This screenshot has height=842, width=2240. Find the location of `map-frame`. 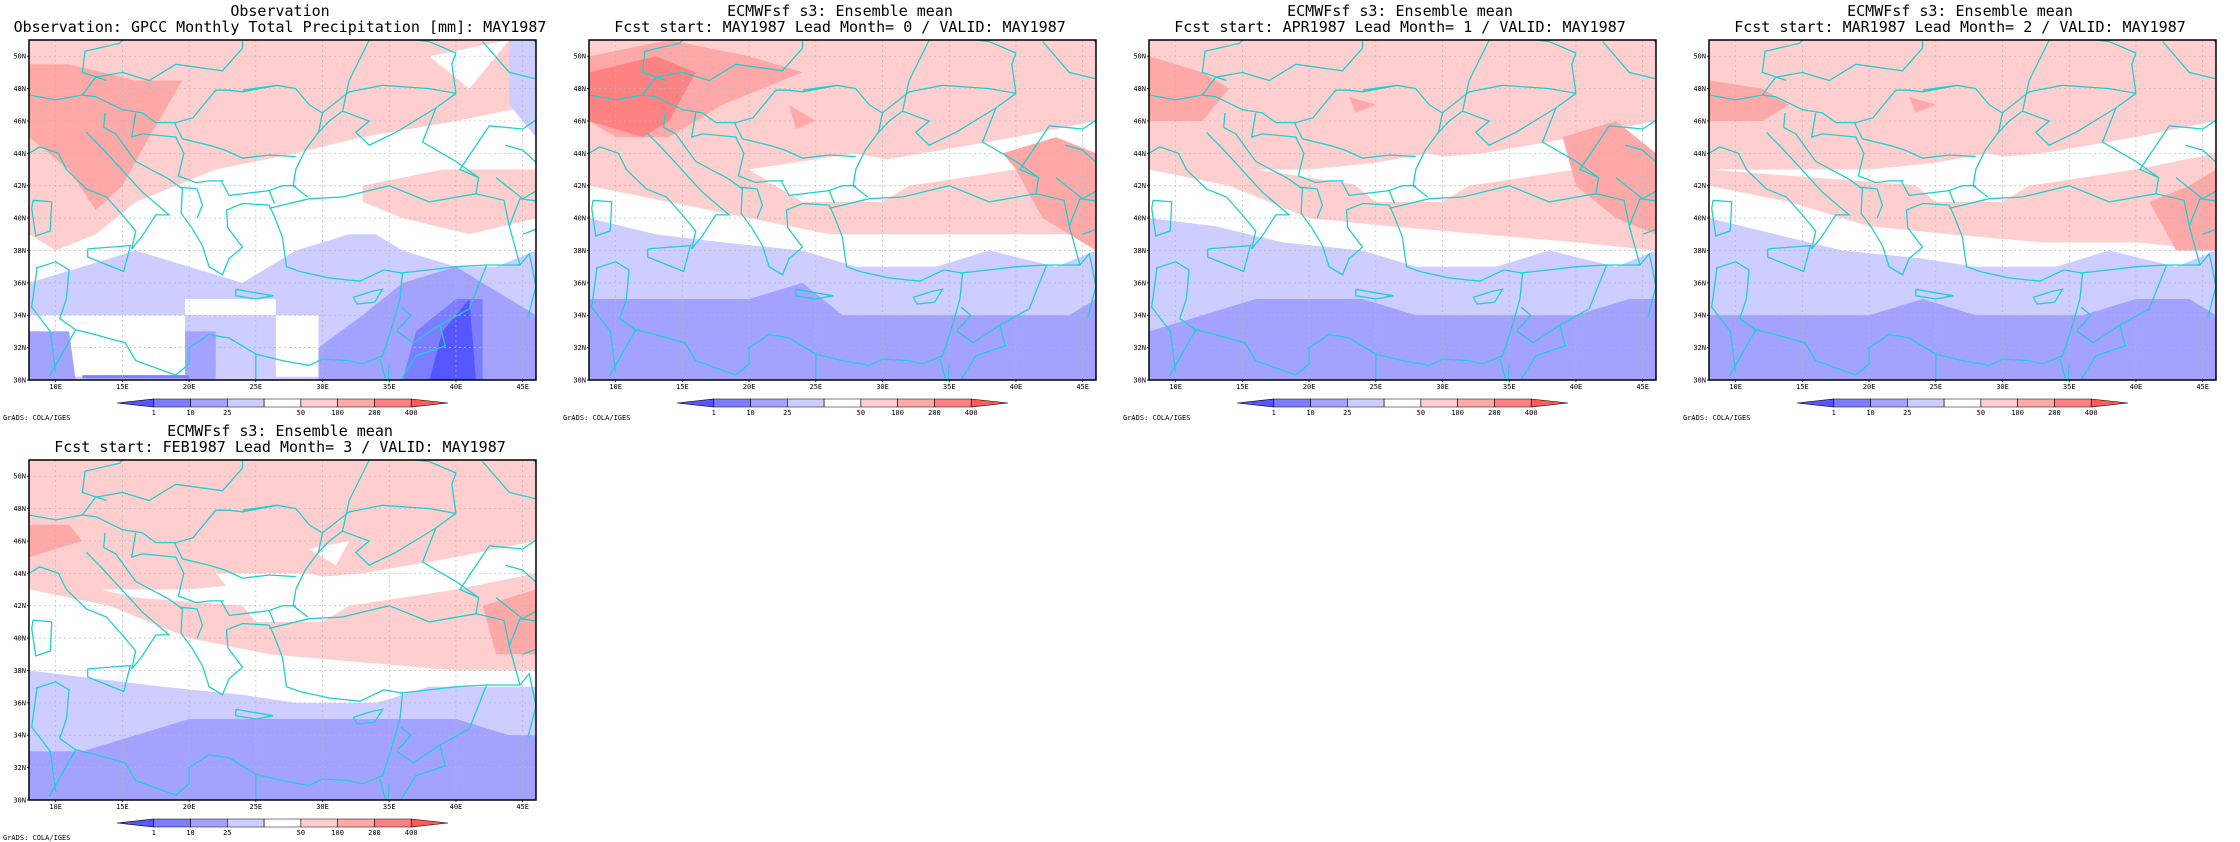

map-frame is located at coordinates (1962, 210).